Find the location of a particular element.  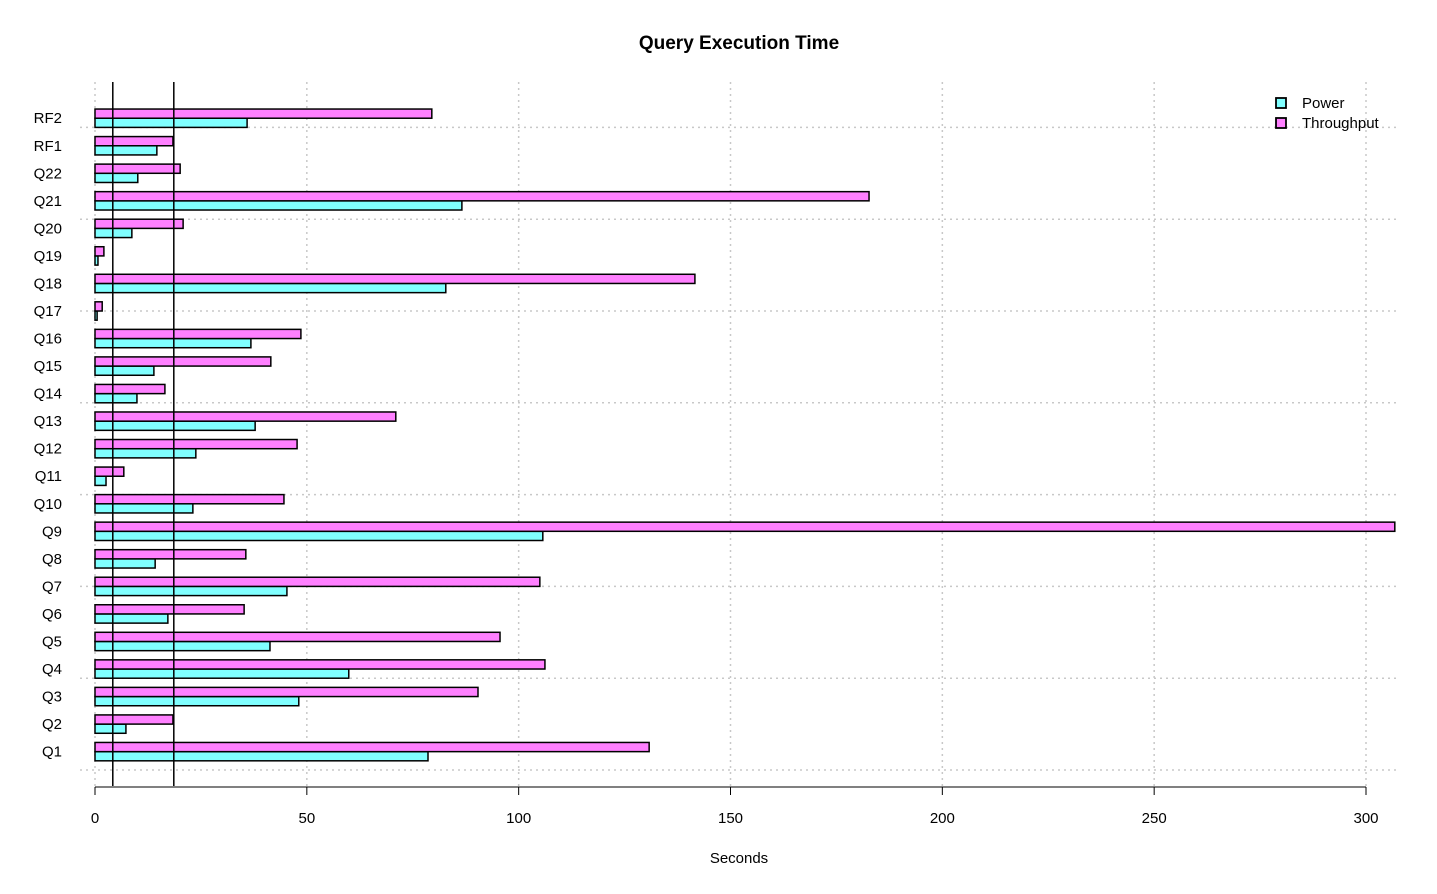

bar-power-rf1 is located at coordinates (126, 150).